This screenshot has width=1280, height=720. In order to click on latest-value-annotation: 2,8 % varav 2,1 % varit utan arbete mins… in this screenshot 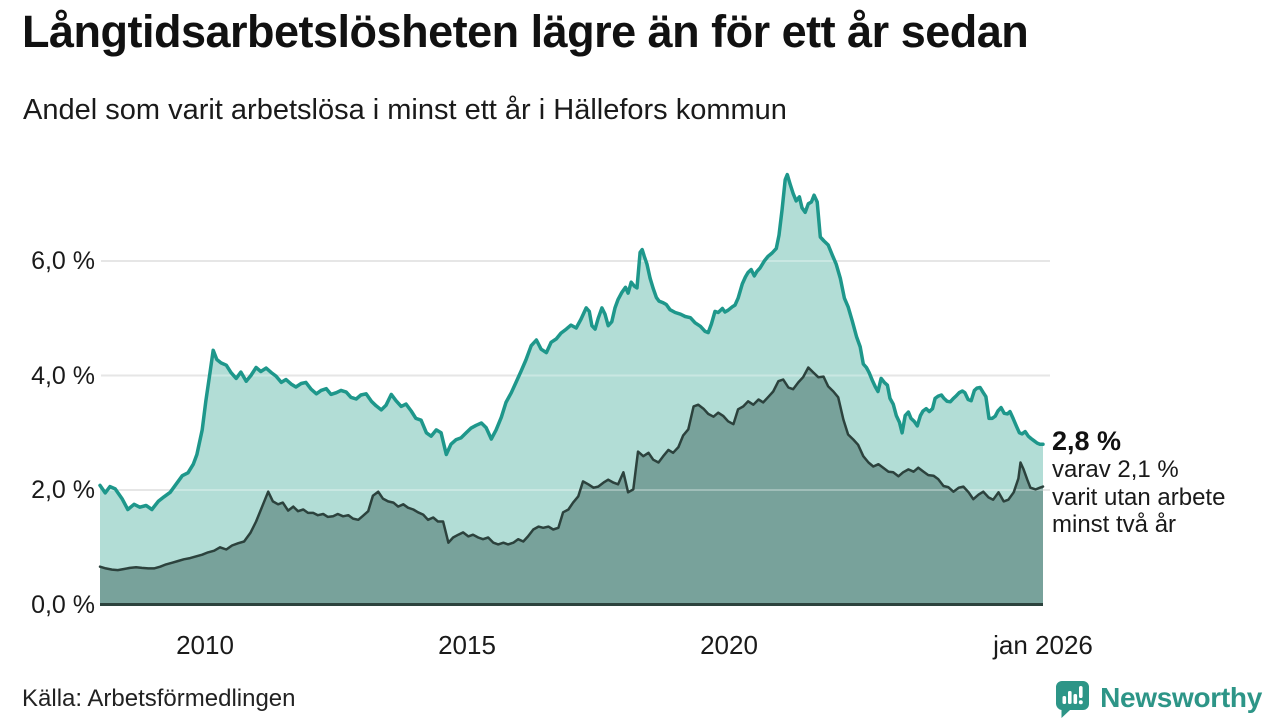, I will do `click(1159, 483)`.